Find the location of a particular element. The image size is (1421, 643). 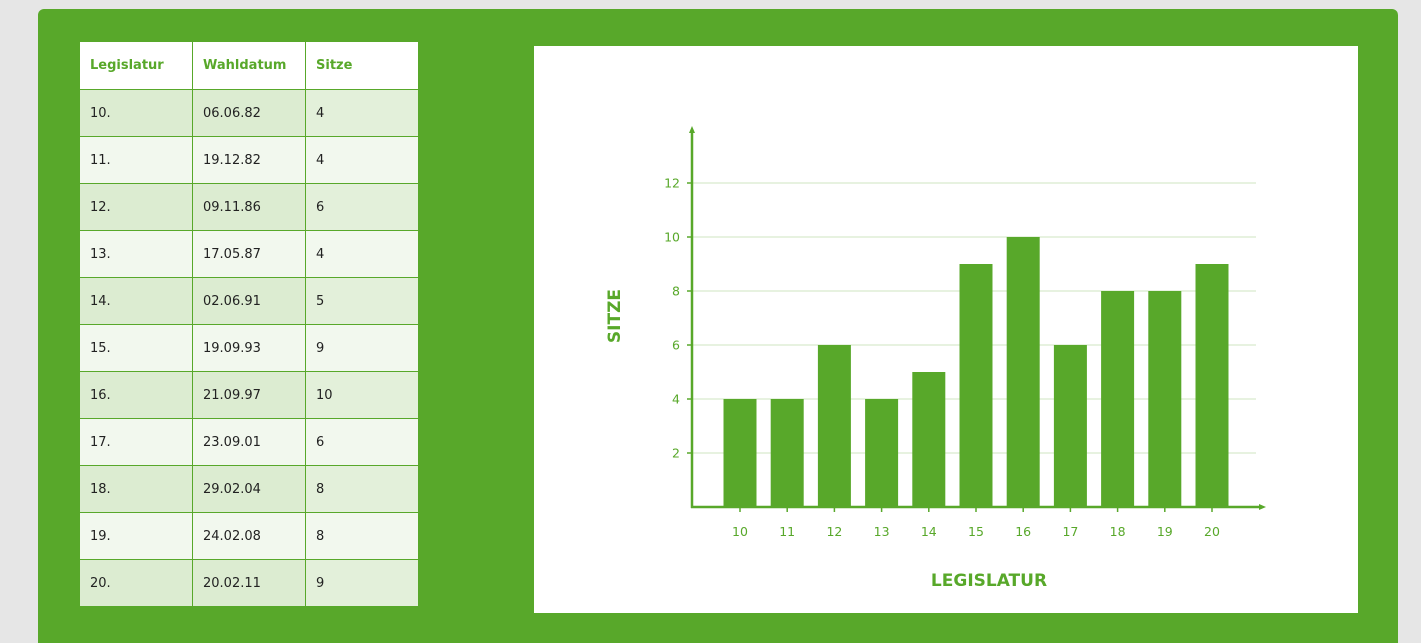

header-wahldatum: Wahldatum is located at coordinates (249, 65).